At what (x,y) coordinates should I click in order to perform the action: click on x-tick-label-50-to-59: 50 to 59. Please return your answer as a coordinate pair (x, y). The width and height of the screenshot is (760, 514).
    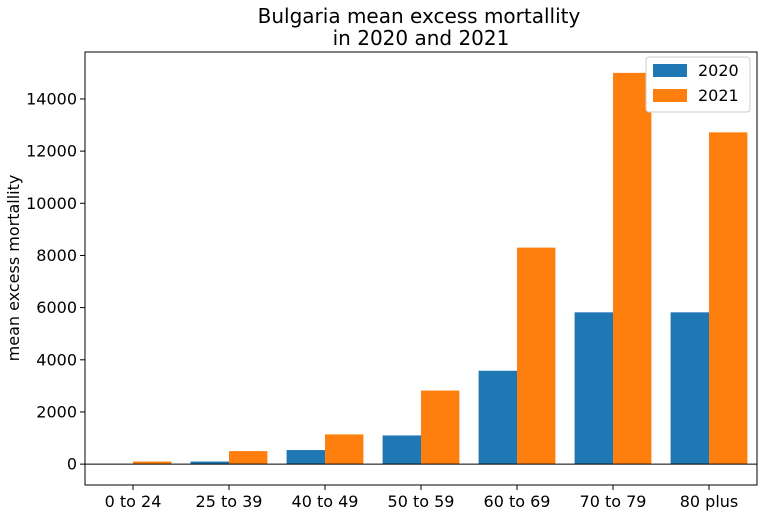
    Looking at the image, I should click on (421, 501).